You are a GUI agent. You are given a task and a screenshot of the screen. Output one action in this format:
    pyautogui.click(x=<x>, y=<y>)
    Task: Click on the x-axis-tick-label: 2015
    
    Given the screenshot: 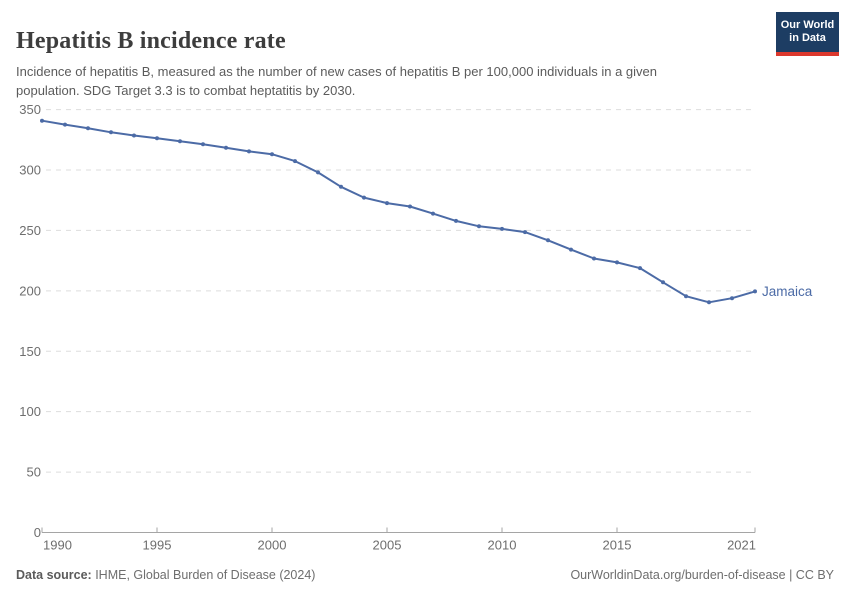 What is the action you would take?
    pyautogui.click(x=617, y=545)
    